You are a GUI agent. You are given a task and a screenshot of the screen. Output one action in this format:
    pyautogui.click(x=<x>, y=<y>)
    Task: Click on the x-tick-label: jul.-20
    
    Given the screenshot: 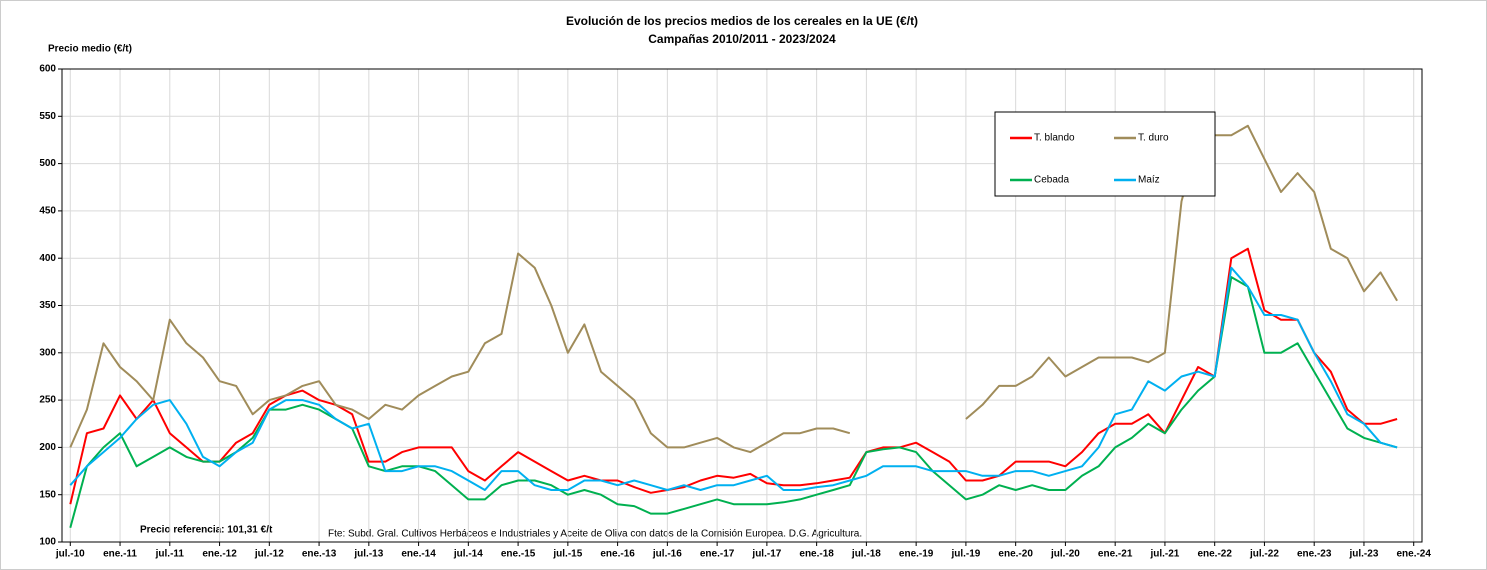 What is the action you would take?
    pyautogui.click(x=1065, y=554)
    